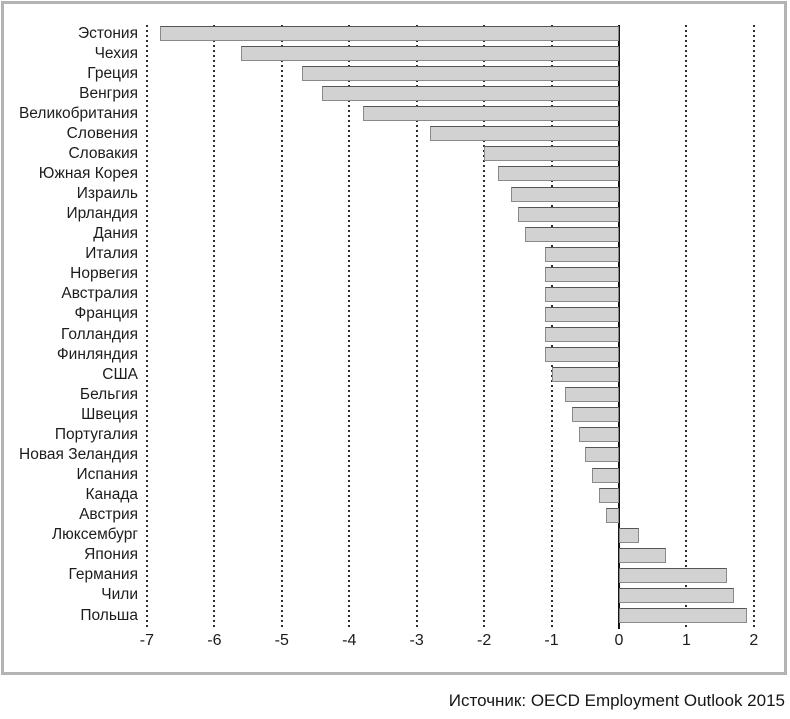 The width and height of the screenshot is (790, 719). What do you see at coordinates (281, 640) in the screenshot?
I see `x-tick-label: -5` at bounding box center [281, 640].